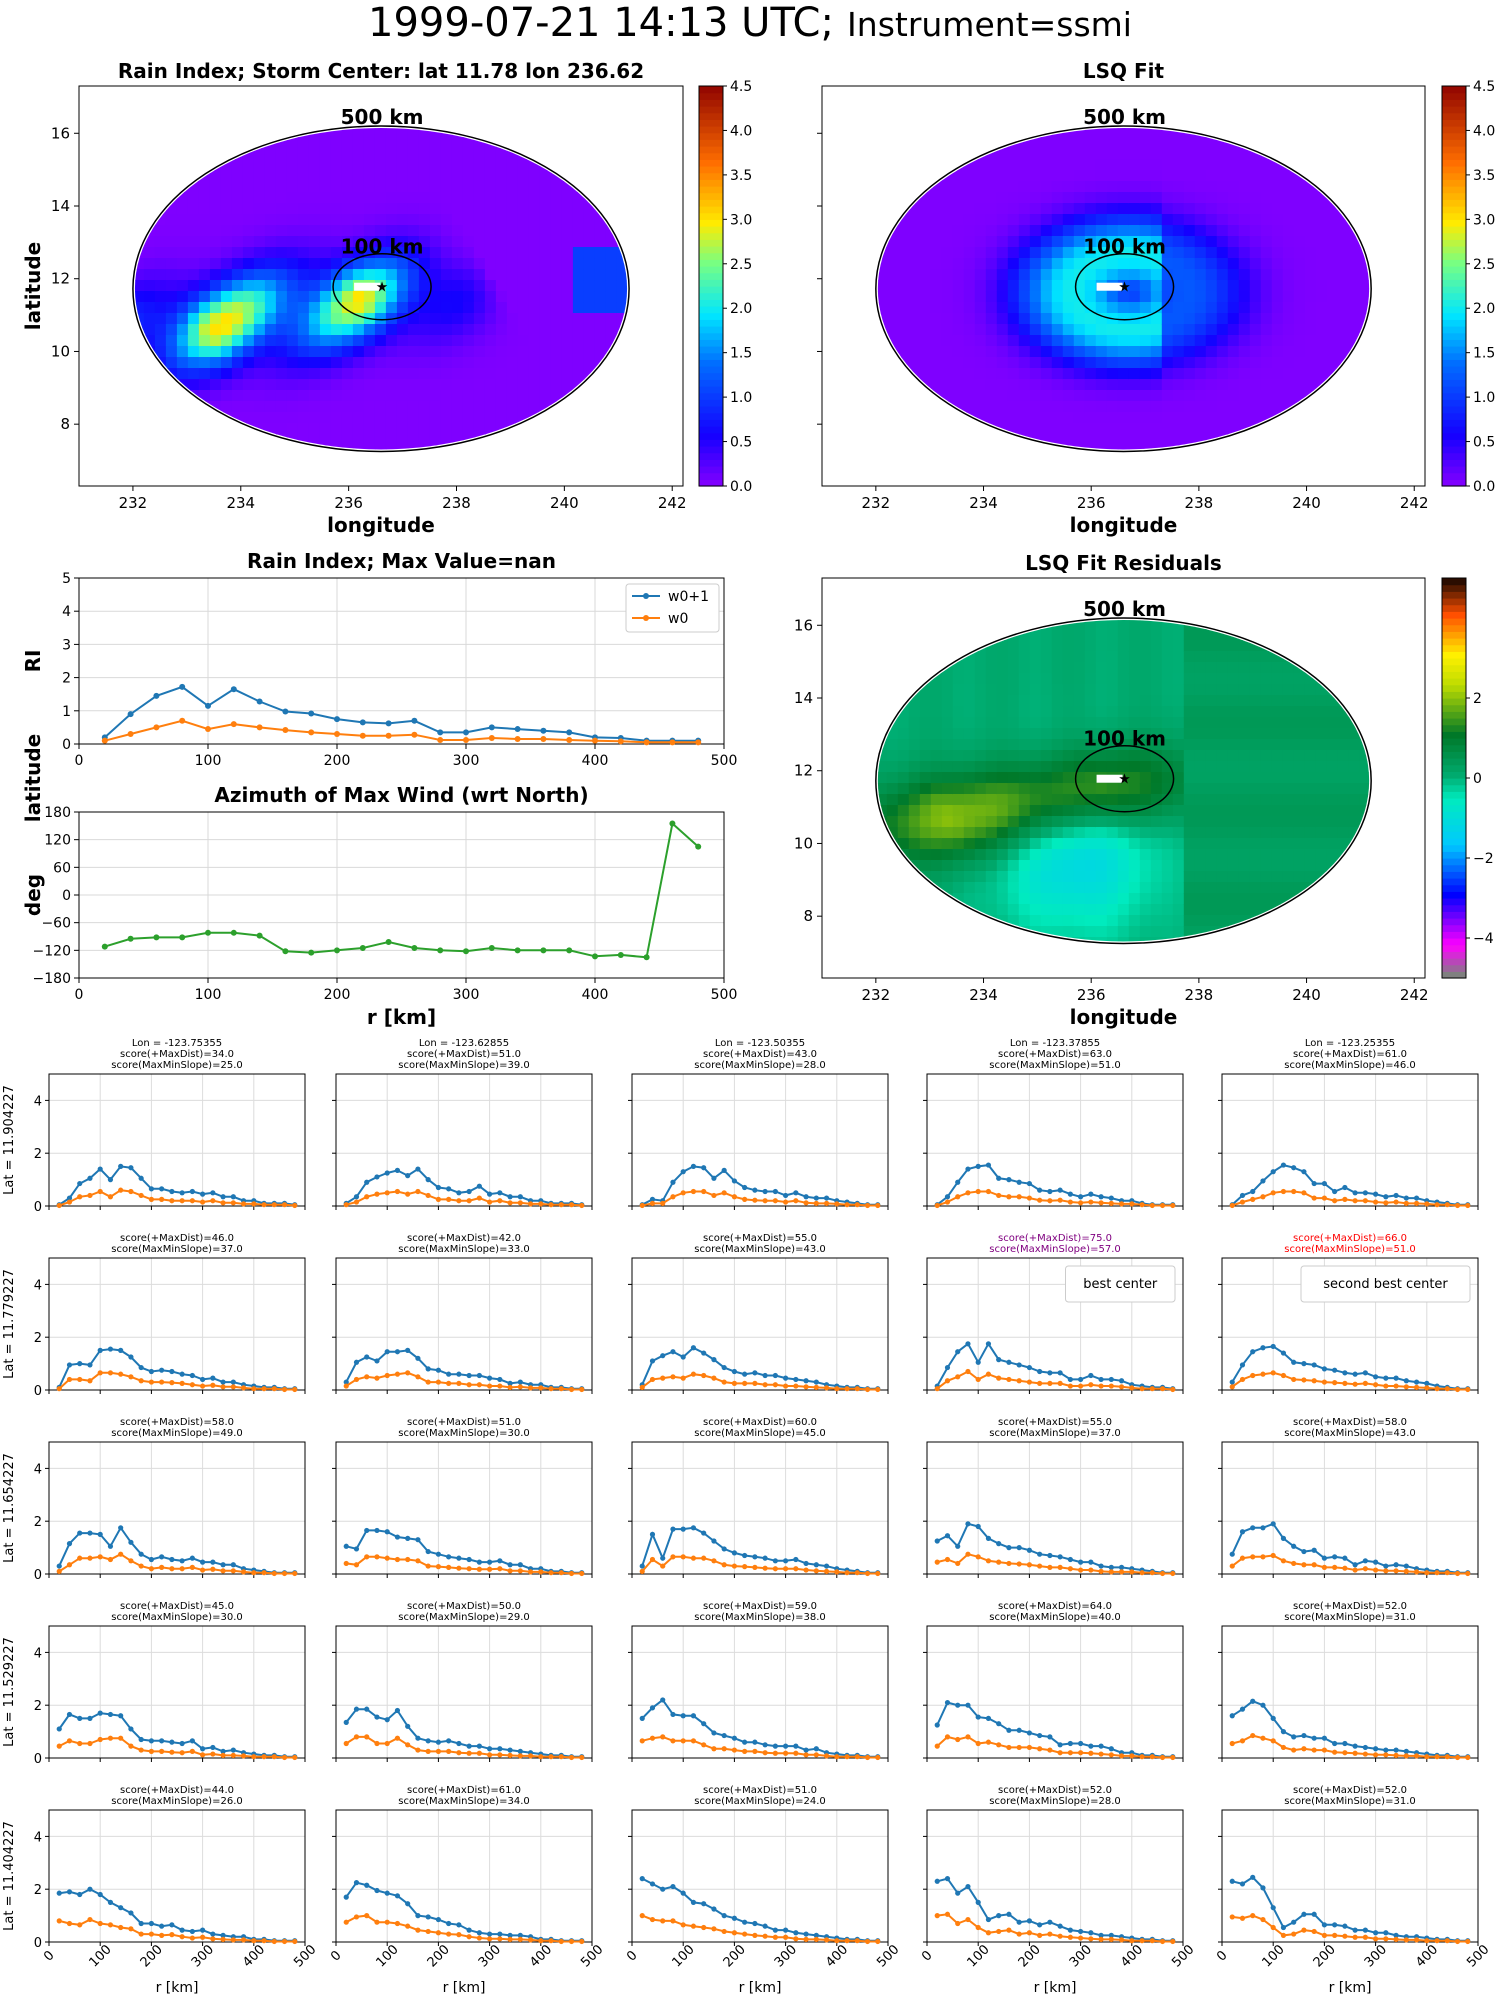  Describe the element at coordinates (741, 354) in the screenshot. I see `colorbar-tick-label: 1.5` at that location.